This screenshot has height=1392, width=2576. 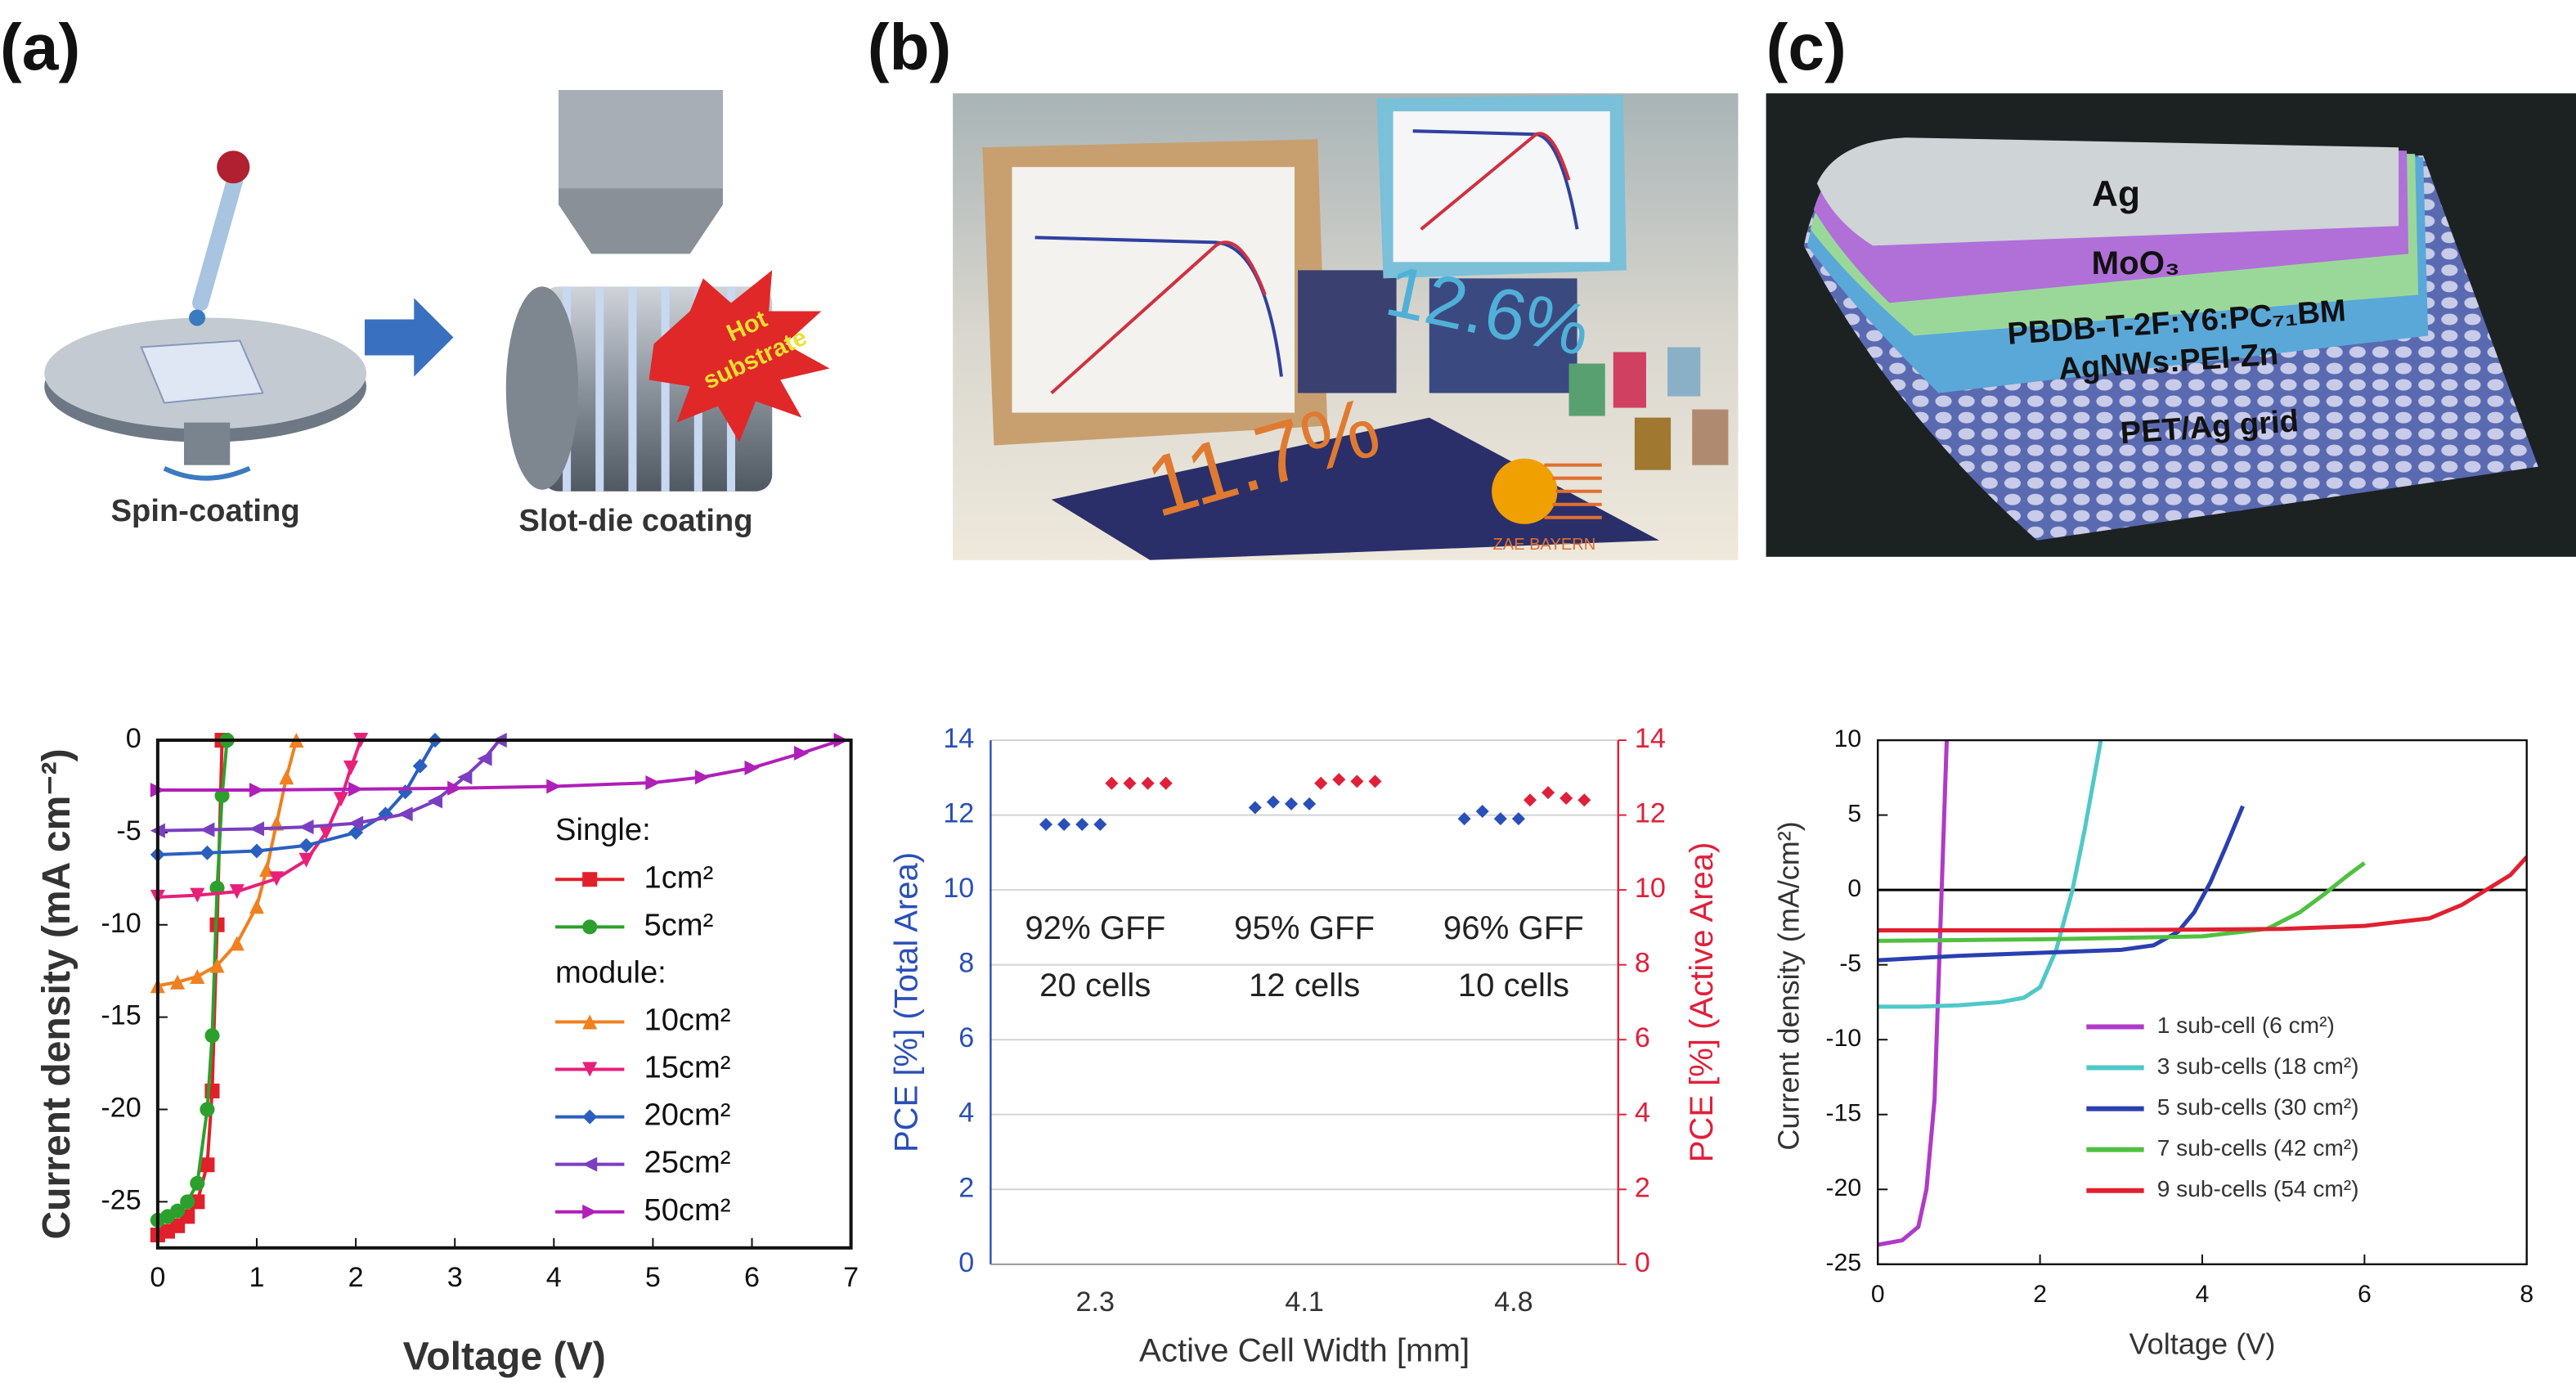 I want to click on y2-axis-label: PCE [%] (Active Area), so click(x=1702, y=1002).